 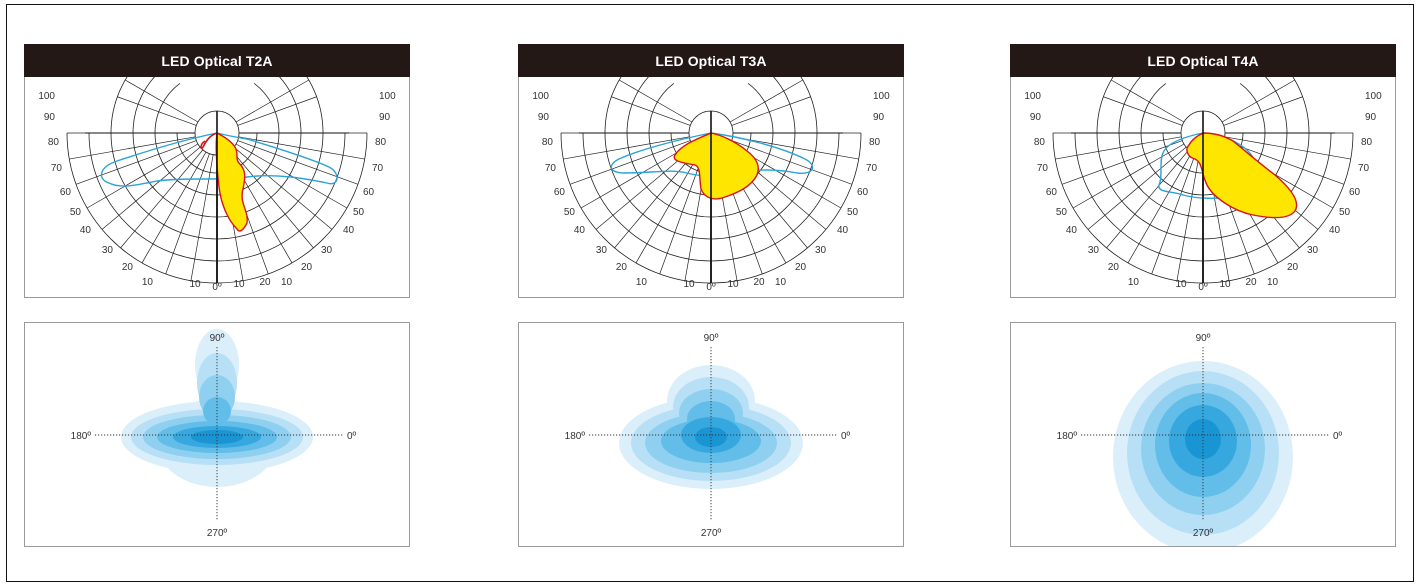 I want to click on isolux-label-bottom: 270º, so click(x=1203, y=533).